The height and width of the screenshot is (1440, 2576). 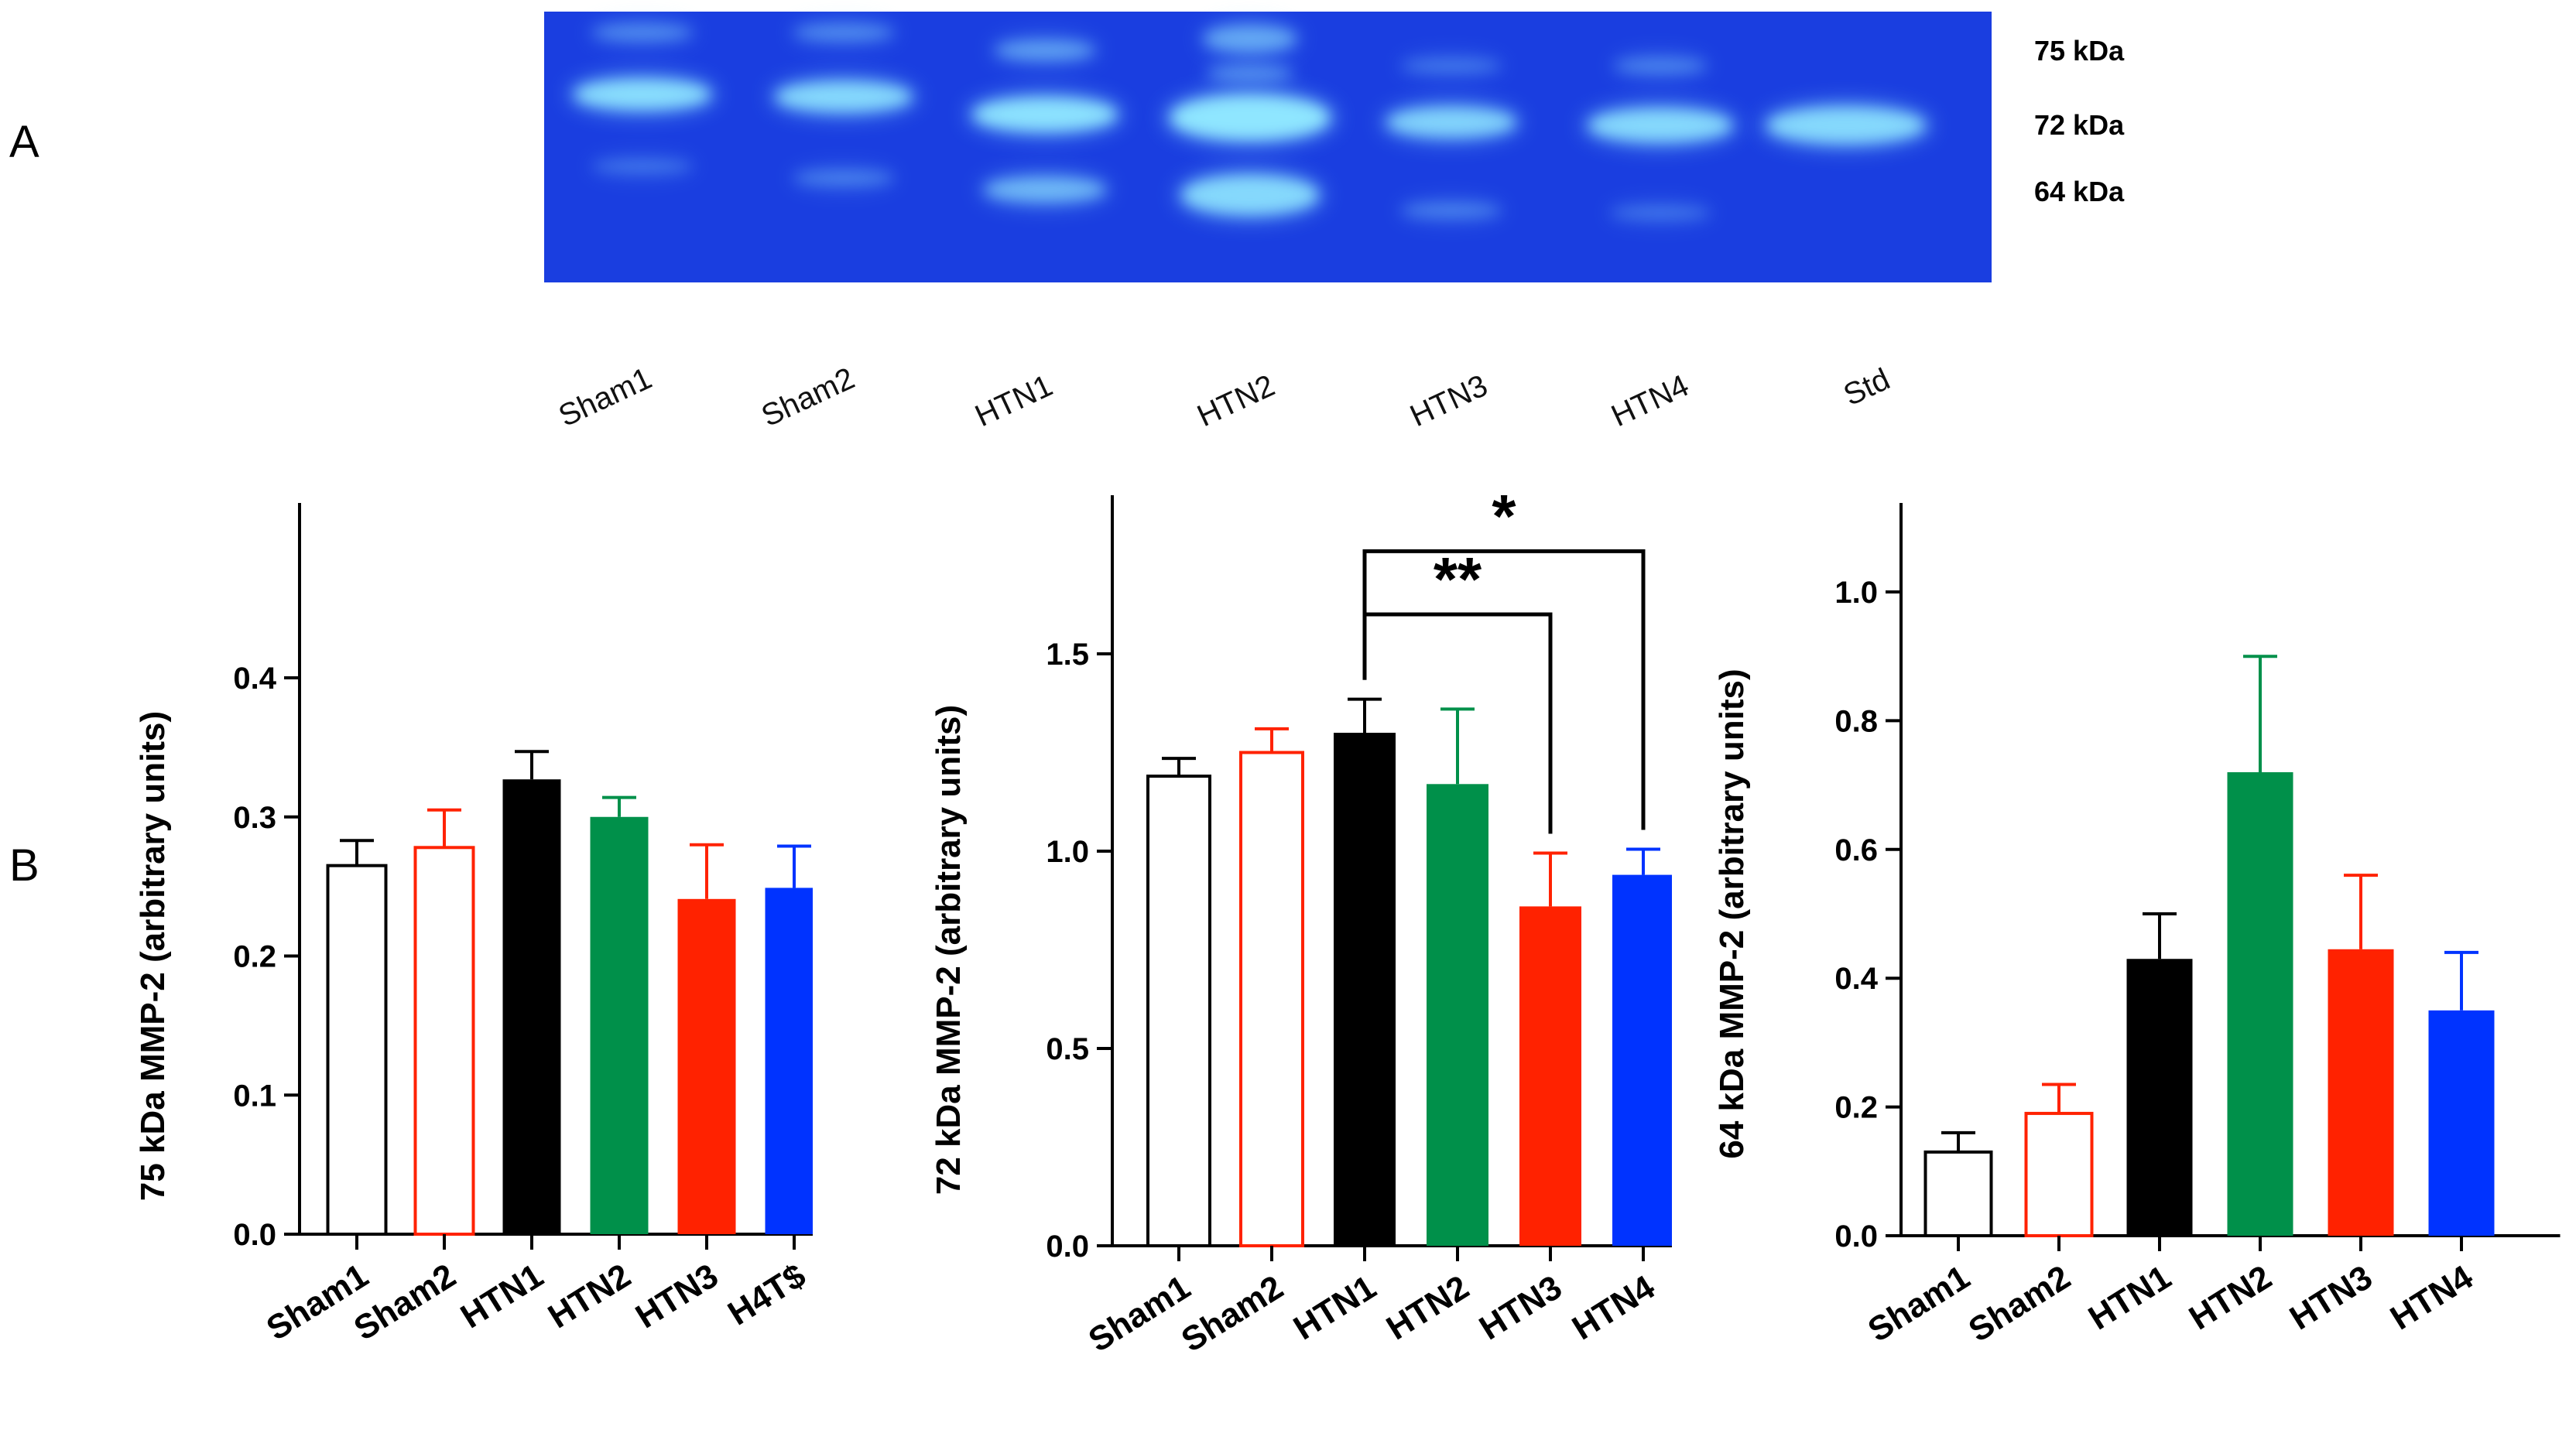 I want to click on category-label: H4T$, so click(x=766, y=1295).